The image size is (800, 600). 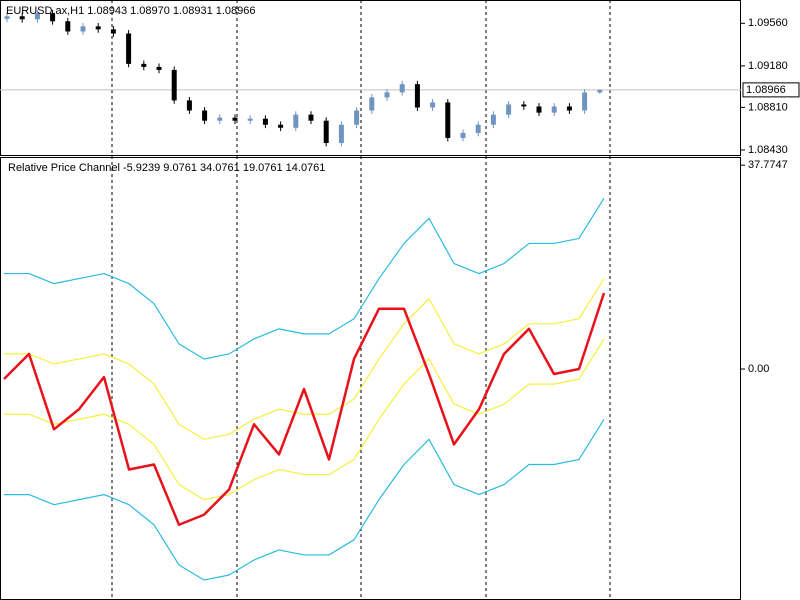 What do you see at coordinates (768, 107) in the screenshot?
I see `y-tick-label: 1.08810` at bounding box center [768, 107].